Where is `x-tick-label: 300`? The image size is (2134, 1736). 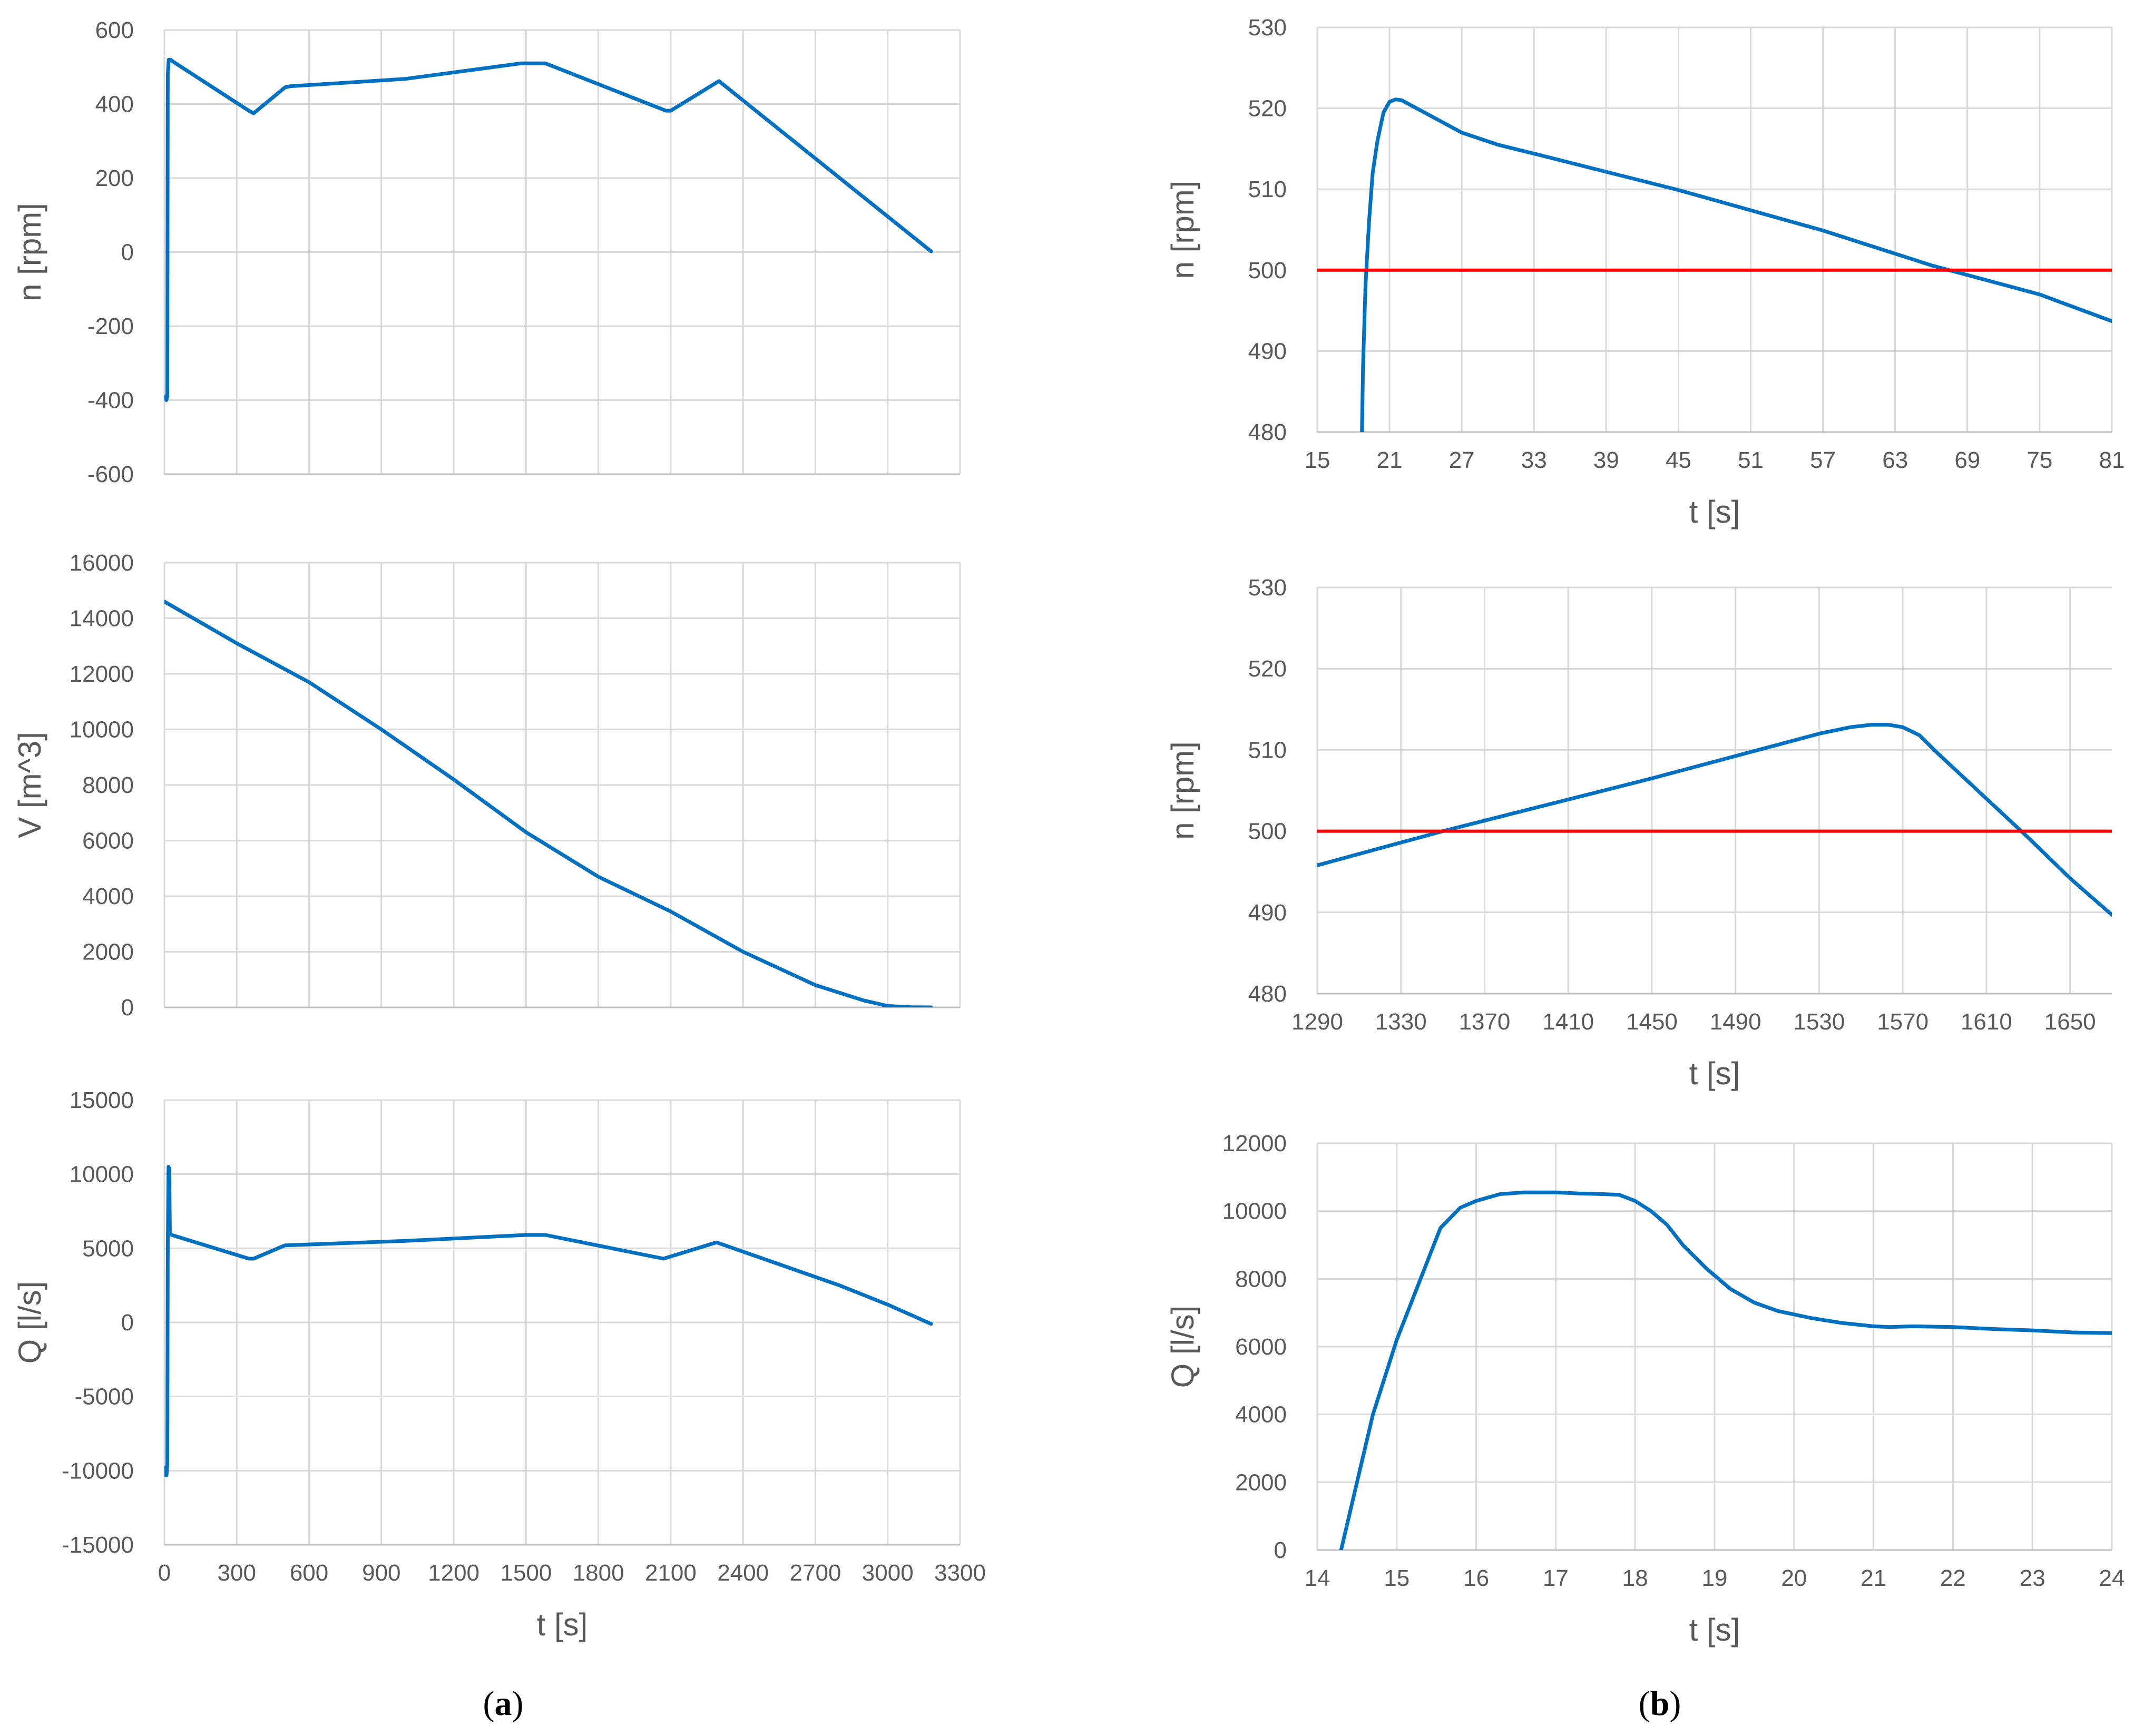 x-tick-label: 300 is located at coordinates (237, 1573).